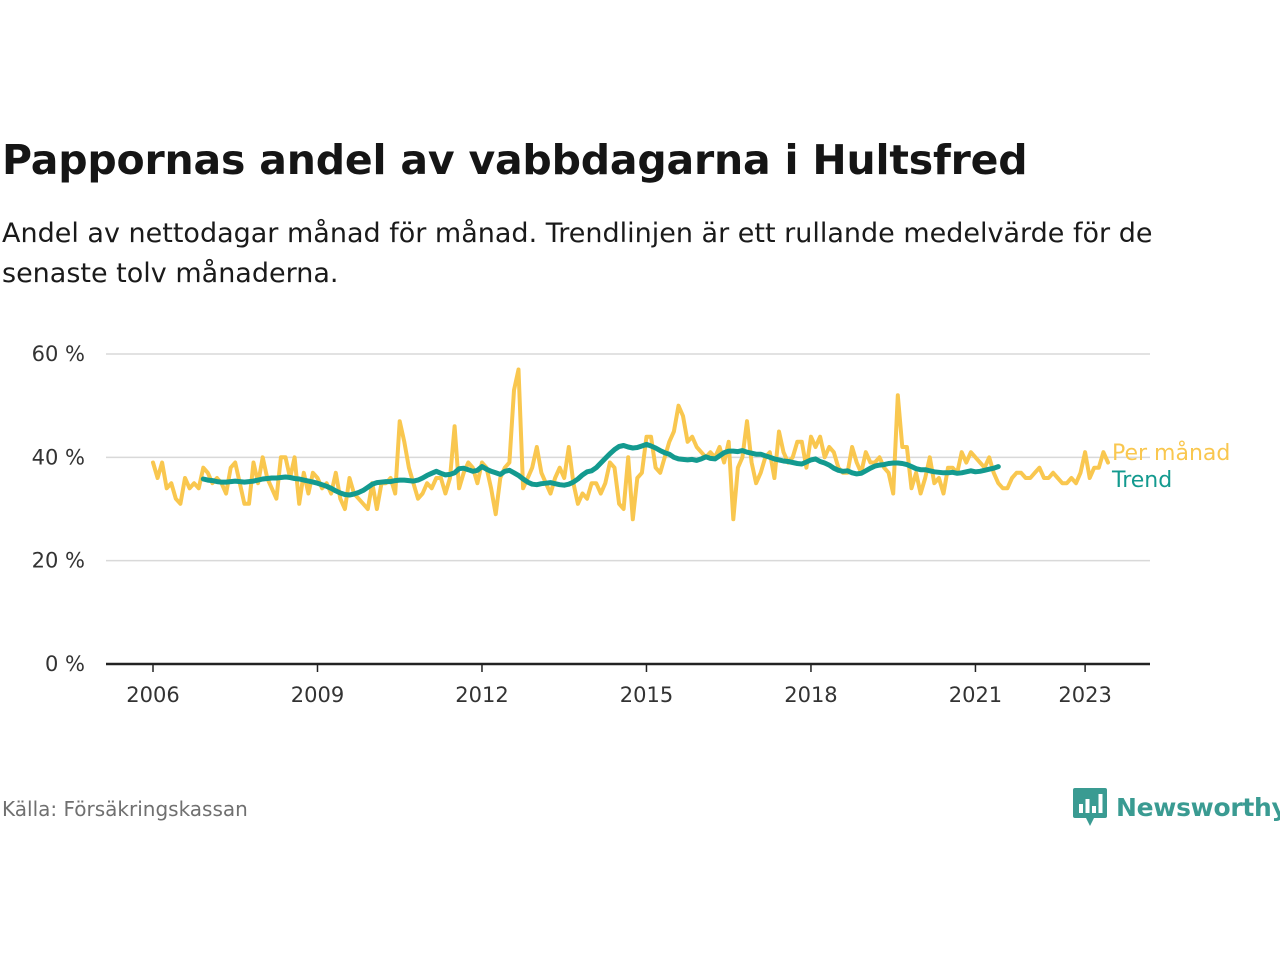 This screenshot has width=1280, height=960. I want to click on x-tick-label: 2021, so click(975, 695).